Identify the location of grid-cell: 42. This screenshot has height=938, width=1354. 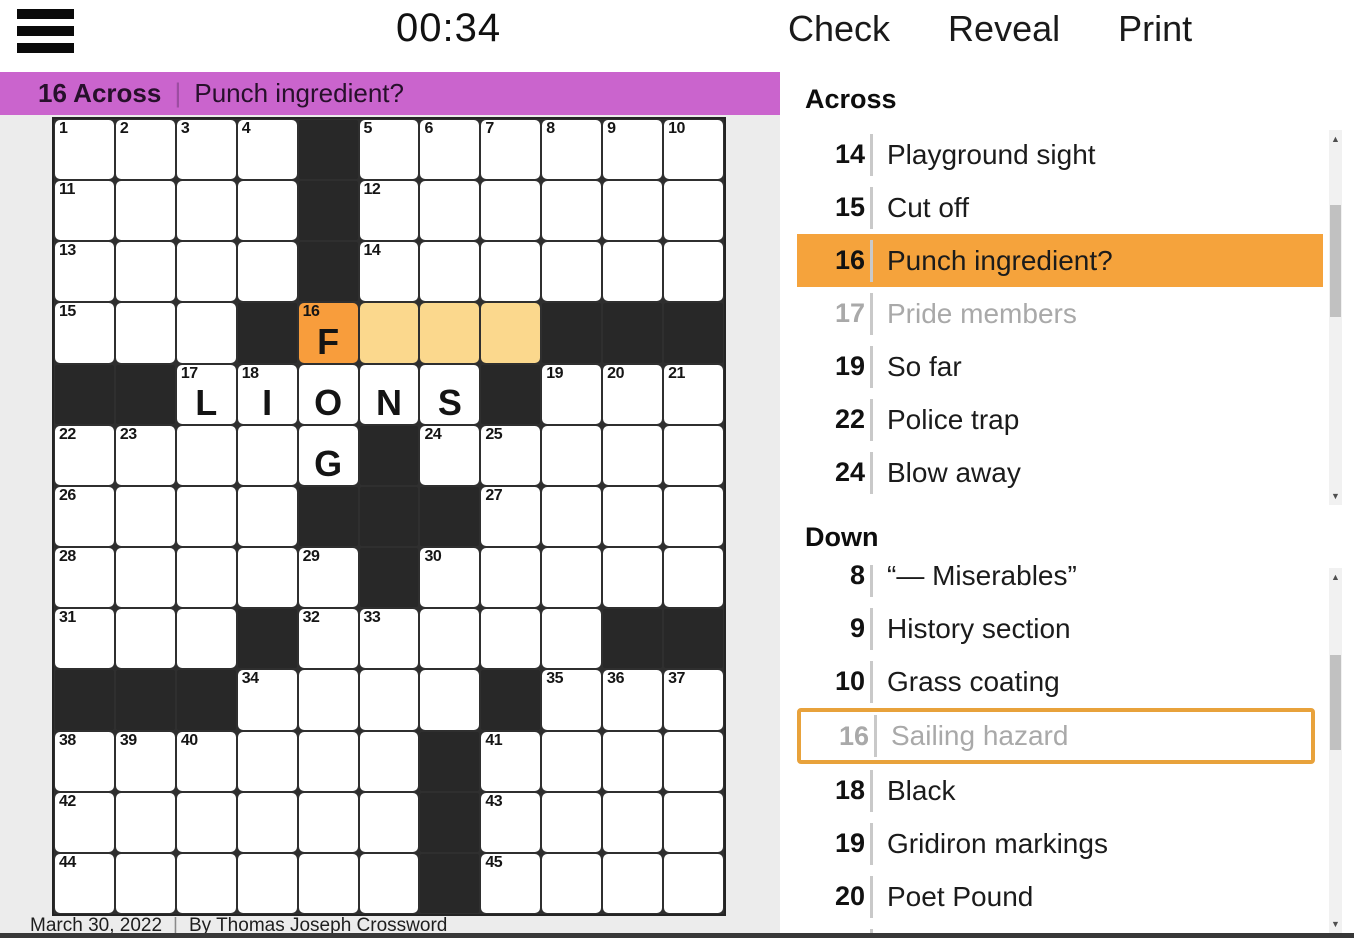
(84, 822).